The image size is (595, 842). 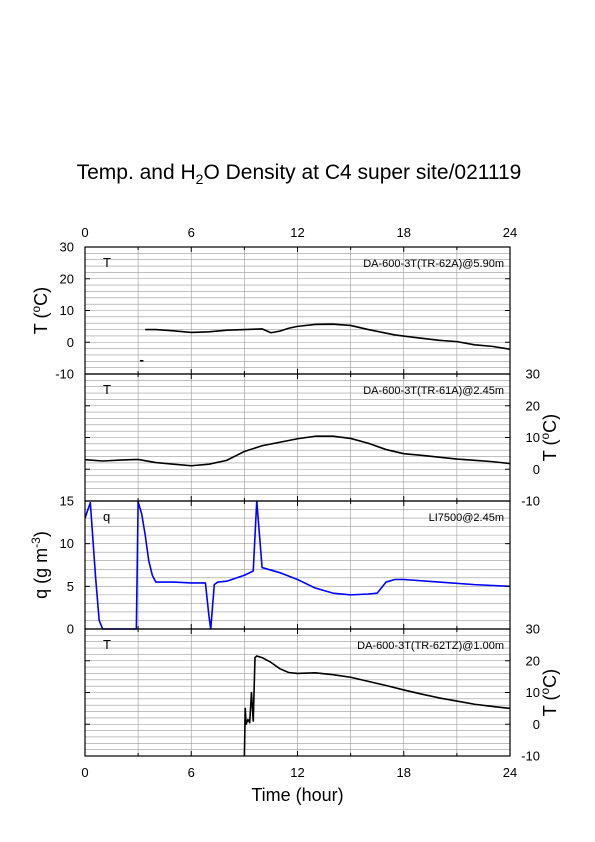 What do you see at coordinates (191, 772) in the screenshot?
I see `x-tick-label: 6` at bounding box center [191, 772].